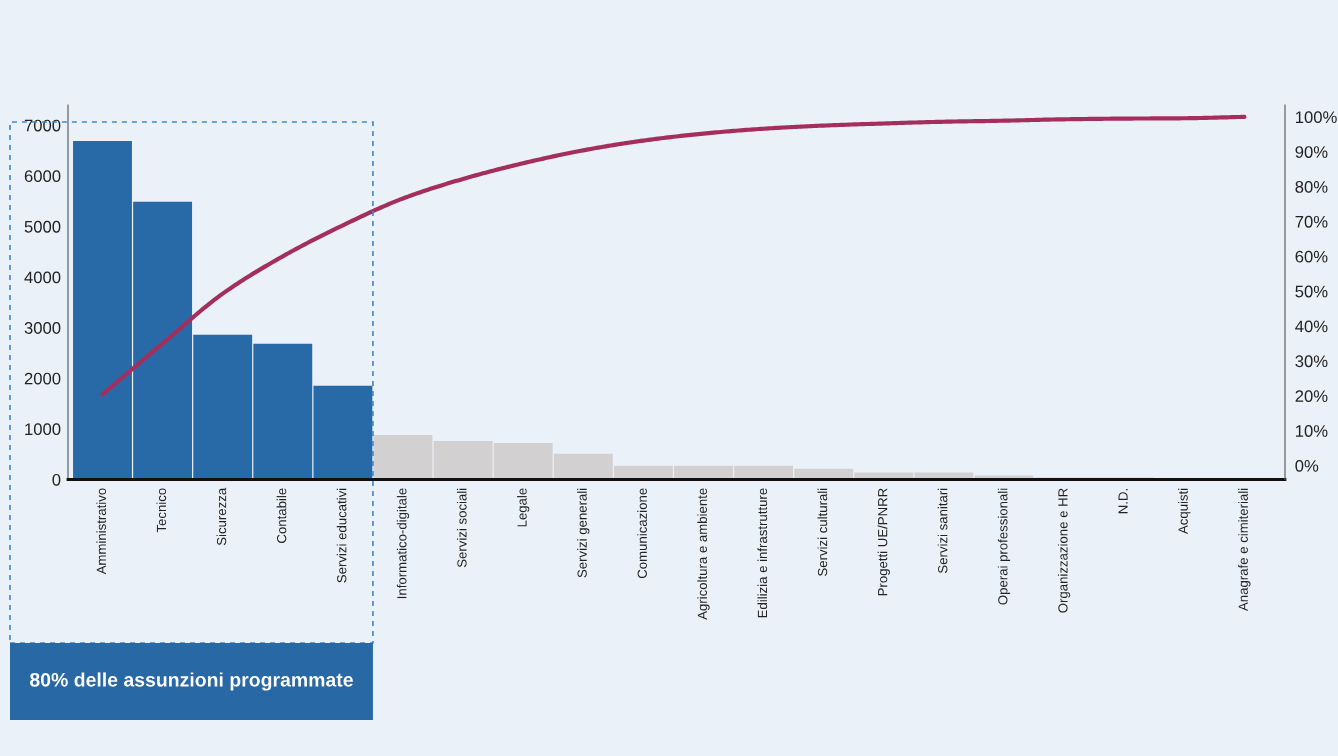  Describe the element at coordinates (1311, 396) in the screenshot. I see `y2-tick-label: 20%` at that location.